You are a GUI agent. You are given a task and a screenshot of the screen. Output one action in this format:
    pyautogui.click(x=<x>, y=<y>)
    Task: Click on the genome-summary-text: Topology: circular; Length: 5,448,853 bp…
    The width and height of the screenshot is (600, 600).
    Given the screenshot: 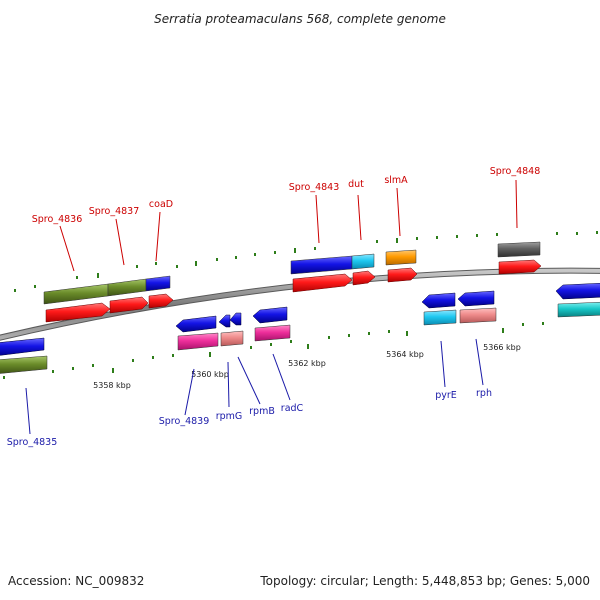 What is the action you would take?
    pyautogui.click(x=424, y=581)
    